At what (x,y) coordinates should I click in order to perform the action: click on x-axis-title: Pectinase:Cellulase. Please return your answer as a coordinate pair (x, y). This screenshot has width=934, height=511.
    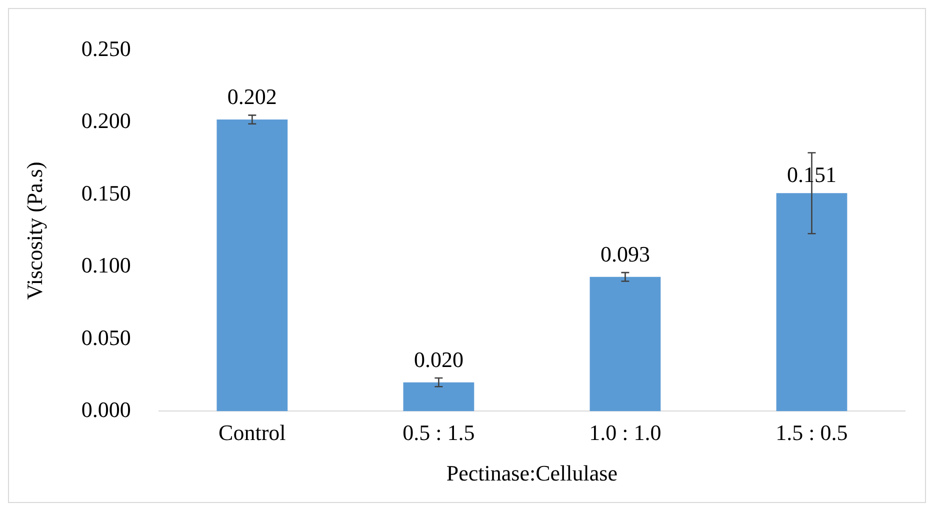
    Looking at the image, I should click on (532, 473).